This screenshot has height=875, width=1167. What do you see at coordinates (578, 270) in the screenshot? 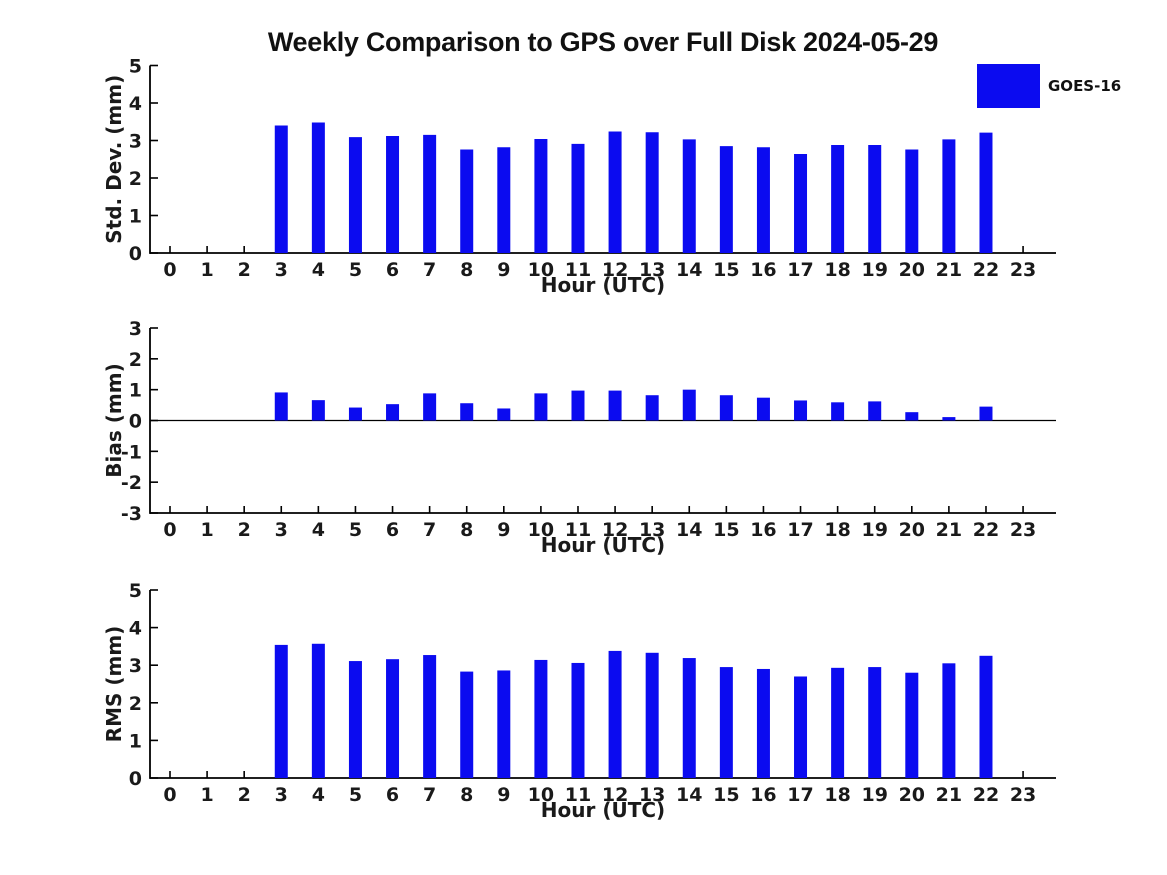
I see `x-tick-label: 11` at bounding box center [578, 270].